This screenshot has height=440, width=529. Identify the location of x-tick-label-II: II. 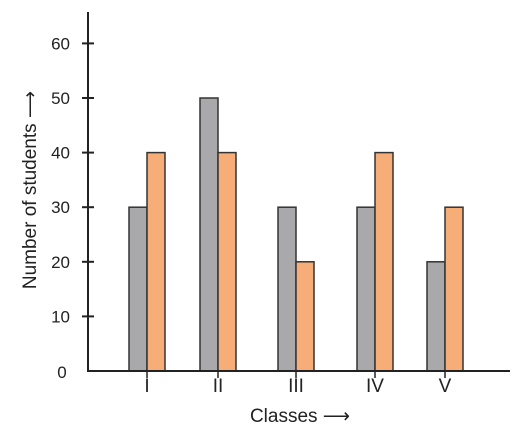
(218, 386).